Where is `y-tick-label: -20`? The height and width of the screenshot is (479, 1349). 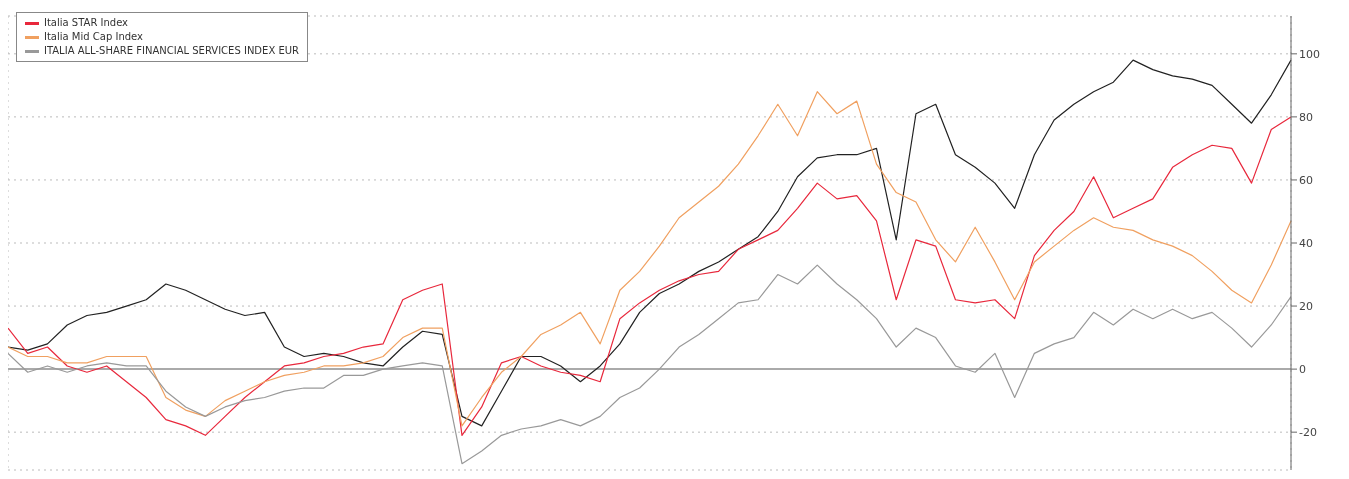 y-tick-label: -20 is located at coordinates (1308, 433).